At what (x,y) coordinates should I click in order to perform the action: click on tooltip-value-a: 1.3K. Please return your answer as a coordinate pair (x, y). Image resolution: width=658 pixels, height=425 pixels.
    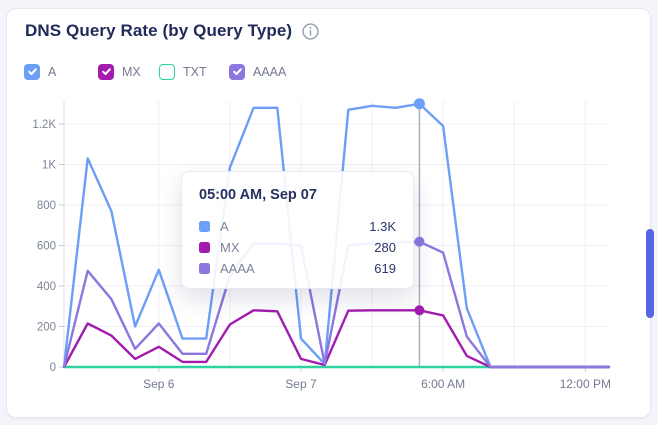
    Looking at the image, I should click on (382, 226).